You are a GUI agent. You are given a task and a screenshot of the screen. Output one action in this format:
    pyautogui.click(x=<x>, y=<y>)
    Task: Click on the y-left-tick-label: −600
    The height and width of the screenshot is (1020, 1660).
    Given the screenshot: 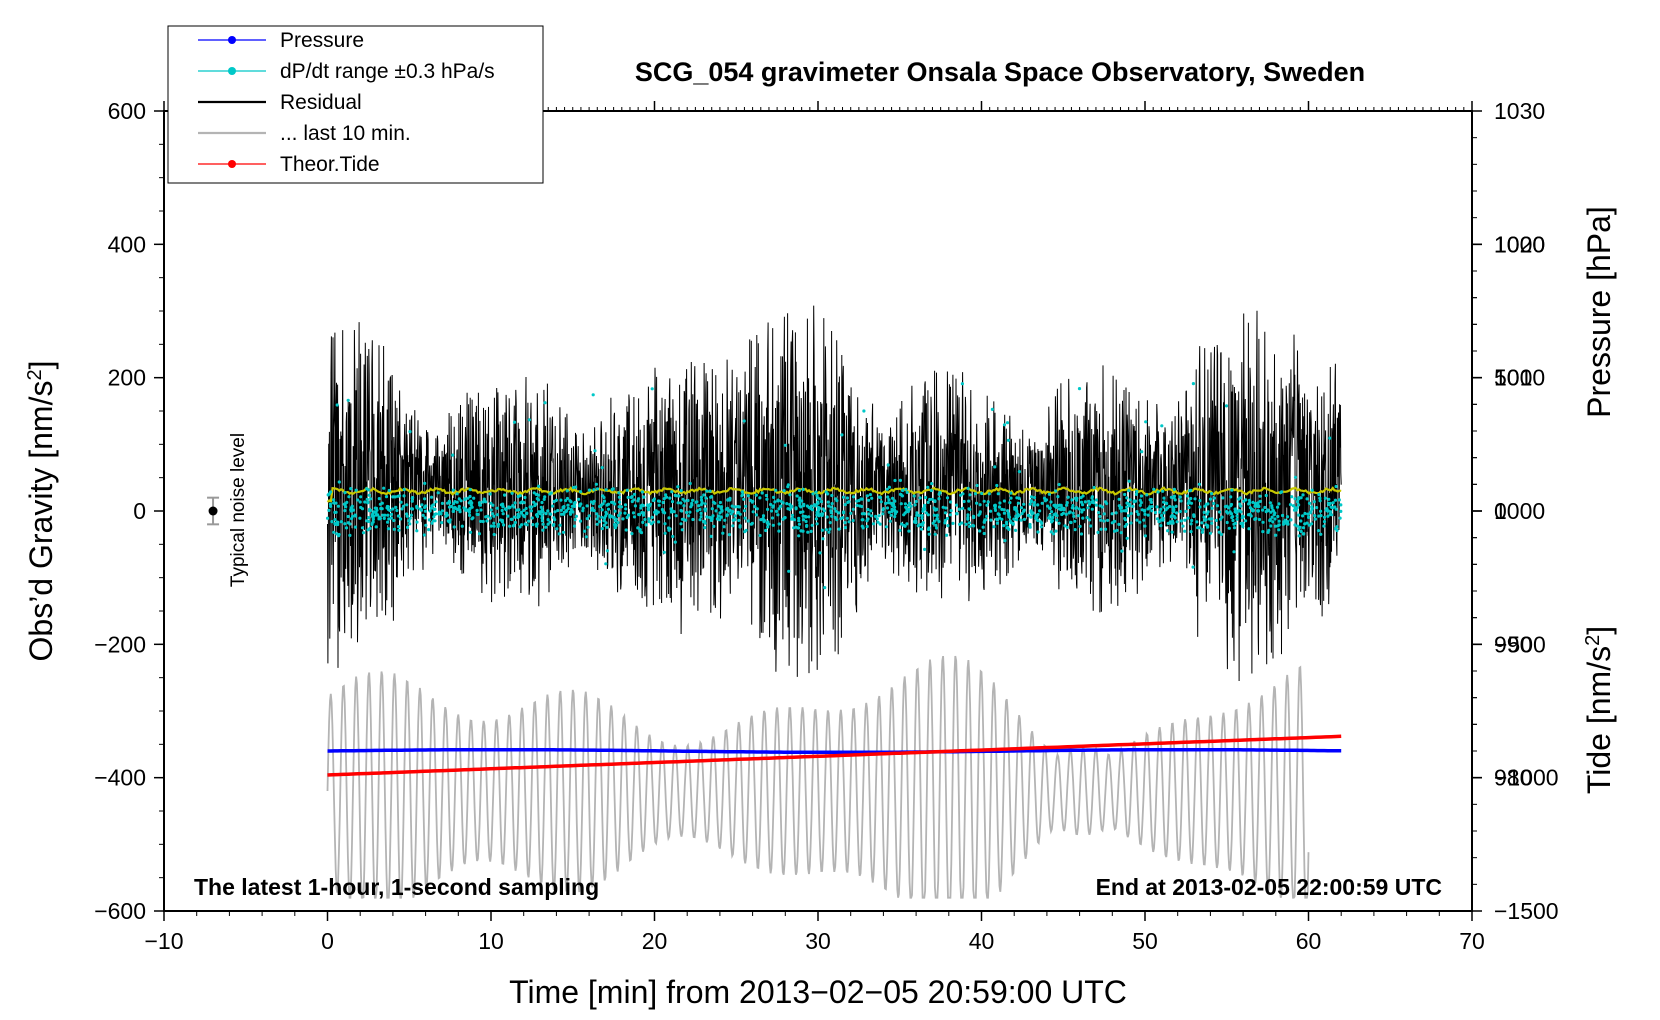 What is the action you would take?
    pyautogui.click(x=120, y=911)
    